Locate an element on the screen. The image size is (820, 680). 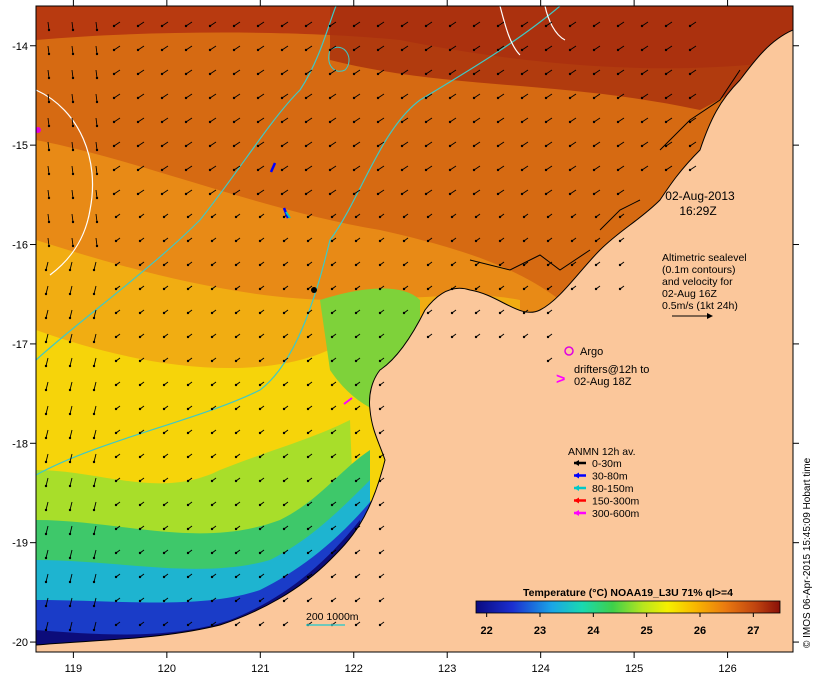
lat-tick-label: -20 is located at coordinates (20, 643).